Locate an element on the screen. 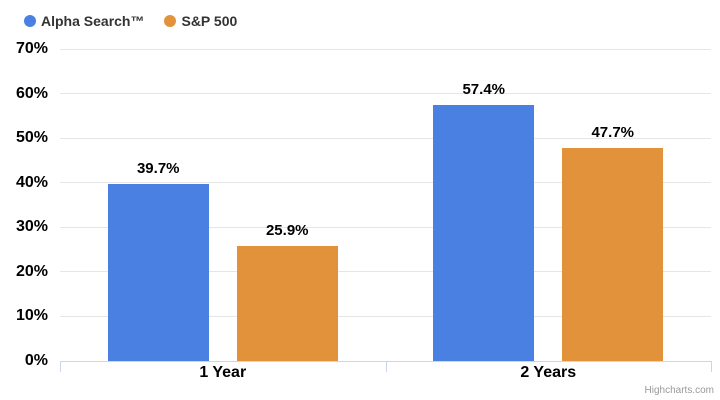 The width and height of the screenshot is (720, 400). bar-alpha-search-2-years is located at coordinates (484, 233).